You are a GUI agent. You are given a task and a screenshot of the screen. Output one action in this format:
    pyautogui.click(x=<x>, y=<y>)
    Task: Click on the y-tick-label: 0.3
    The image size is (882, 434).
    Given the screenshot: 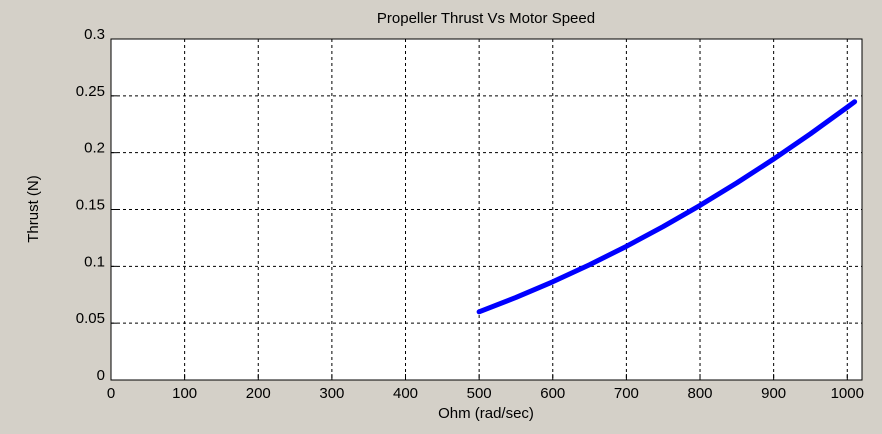 What is the action you would take?
    pyautogui.click(x=94, y=34)
    